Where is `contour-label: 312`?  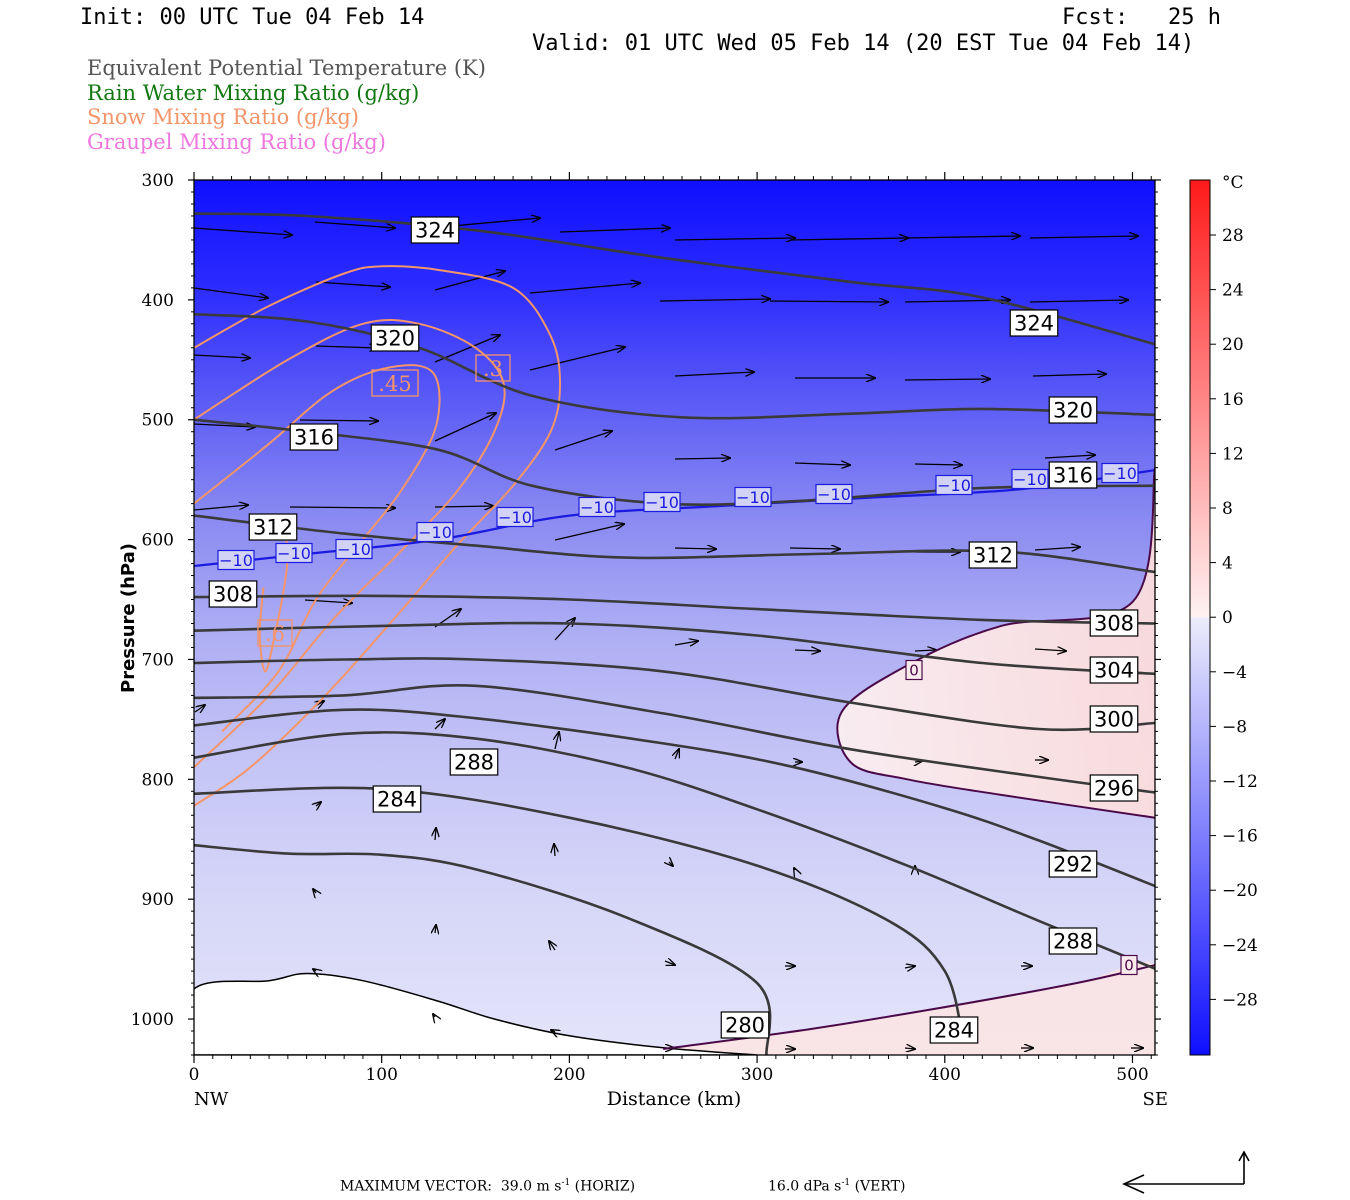 contour-label: 312 is located at coordinates (273, 527).